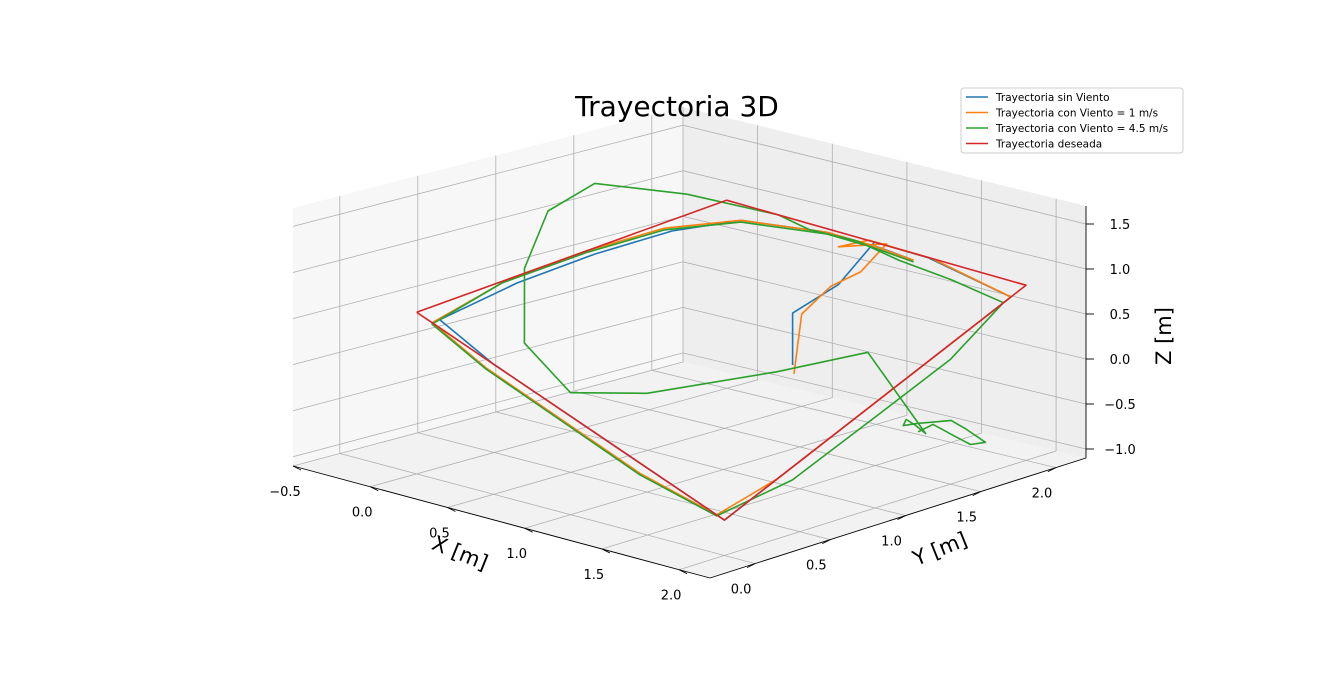 The width and height of the screenshot is (1321, 683). I want to click on legend-frame, so click(1072, 120).